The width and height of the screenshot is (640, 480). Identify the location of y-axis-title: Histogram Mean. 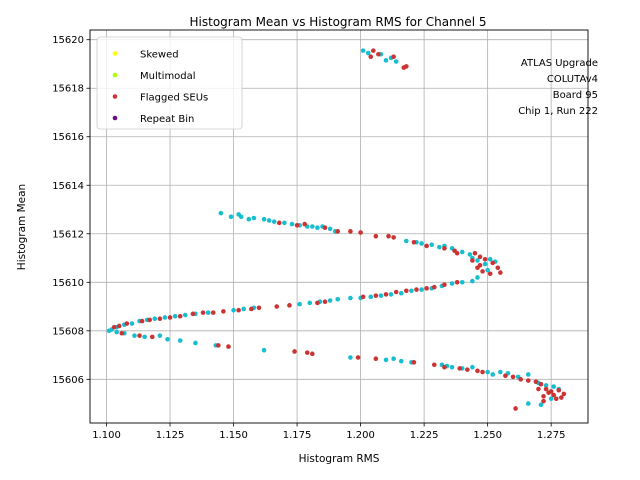
(22, 227).